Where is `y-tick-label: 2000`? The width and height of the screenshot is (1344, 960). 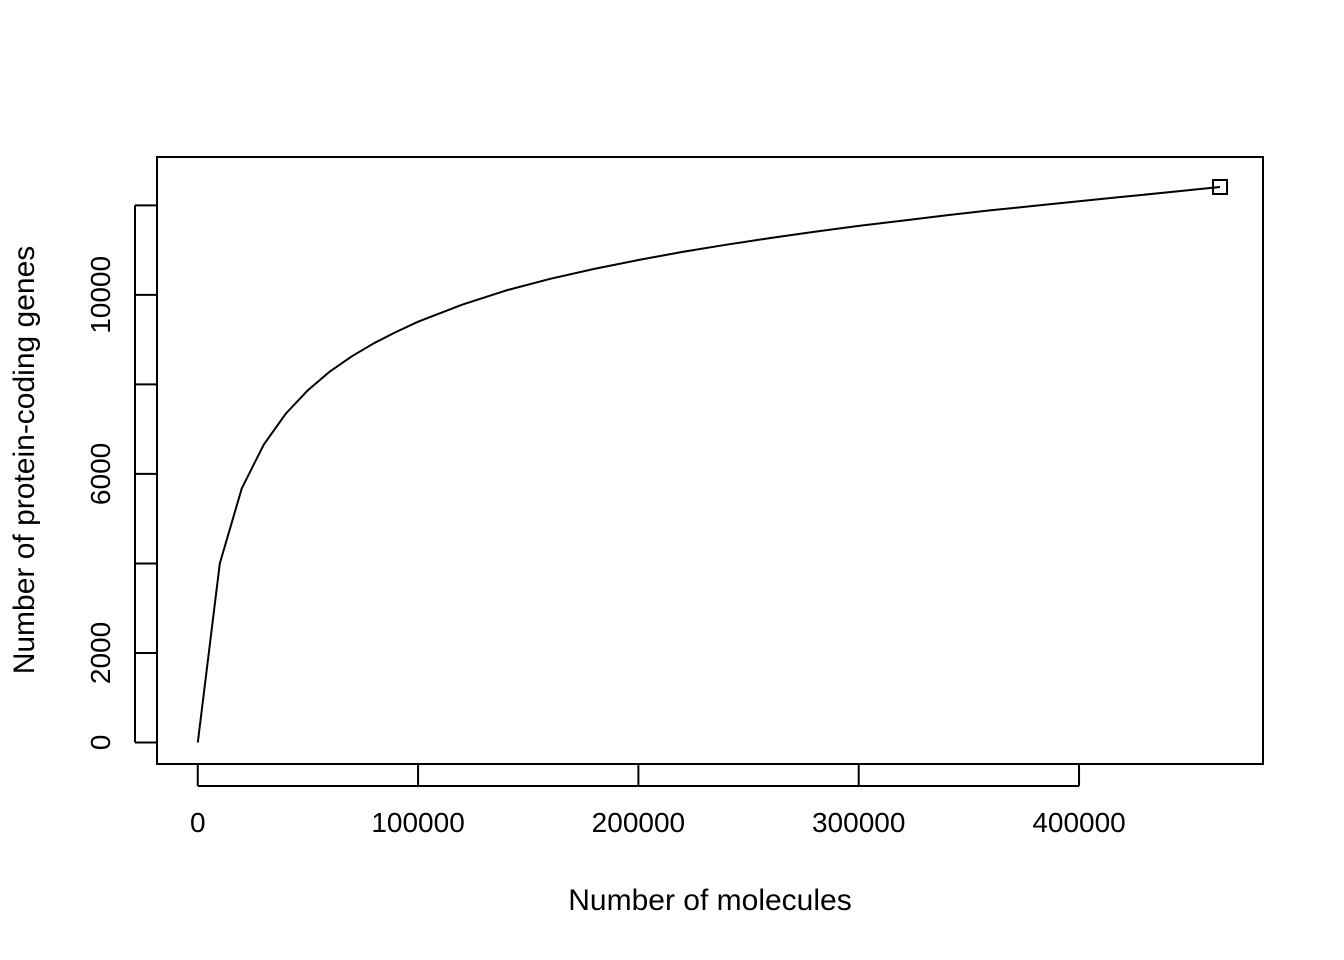 y-tick-label: 2000 is located at coordinates (100, 653).